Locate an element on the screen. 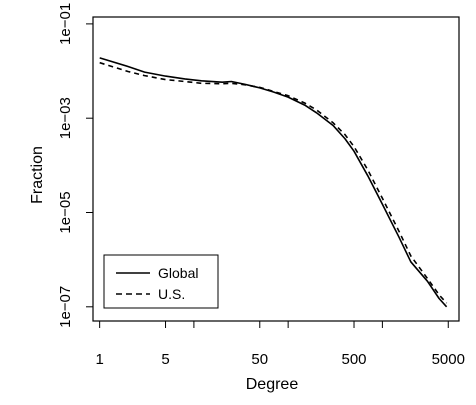  legend-box is located at coordinates (161, 281).